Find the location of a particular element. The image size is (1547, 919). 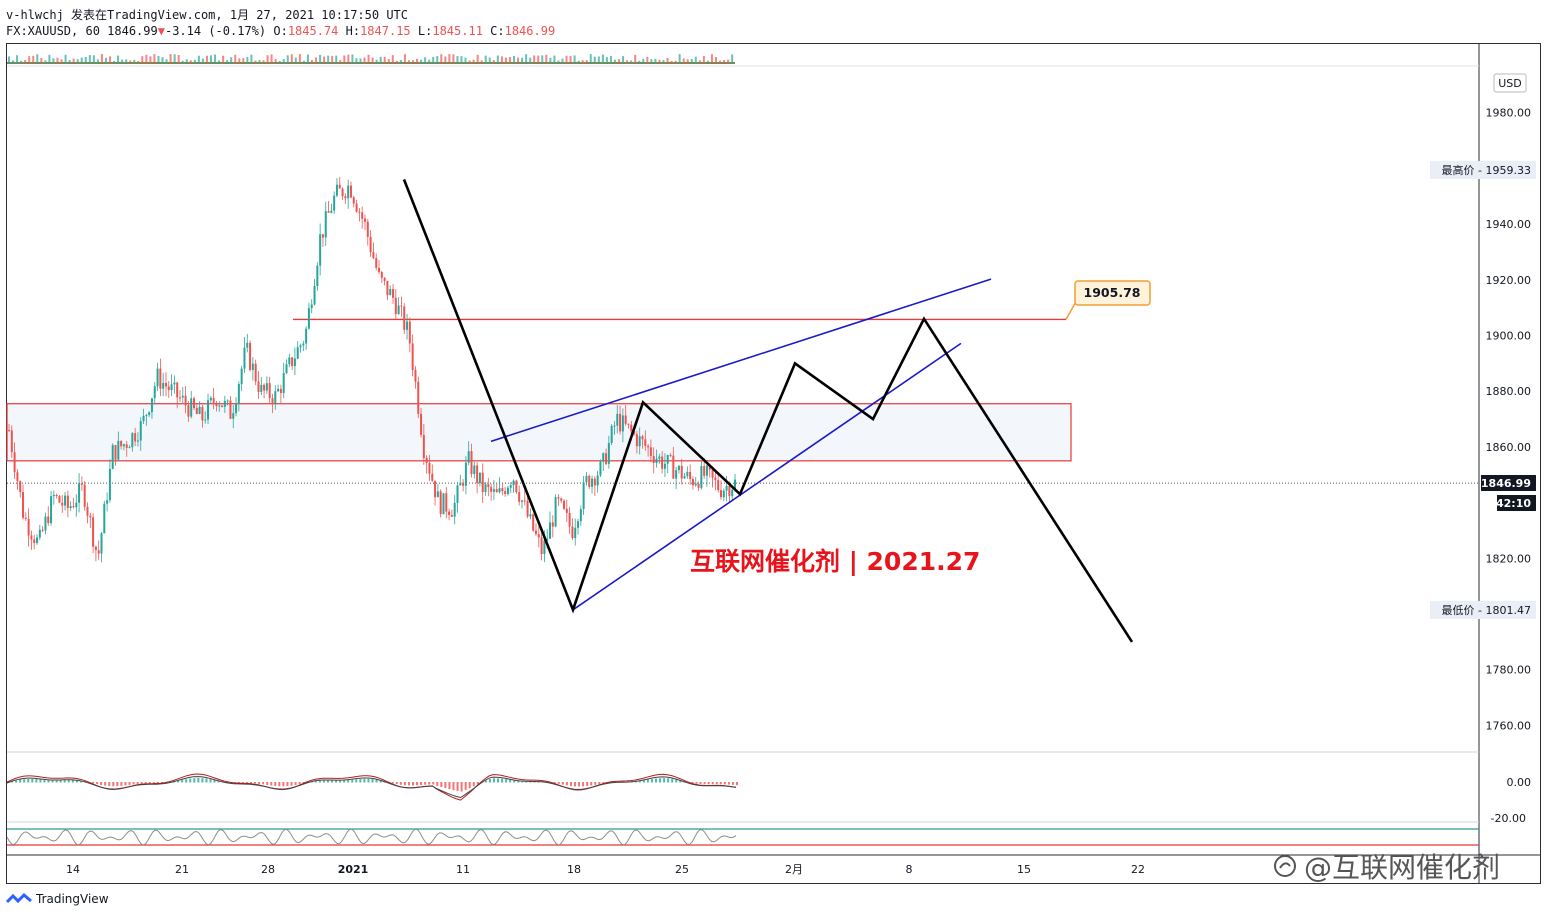

symbol-label: FX:XAUUSD, 60 is located at coordinates (53, 31).